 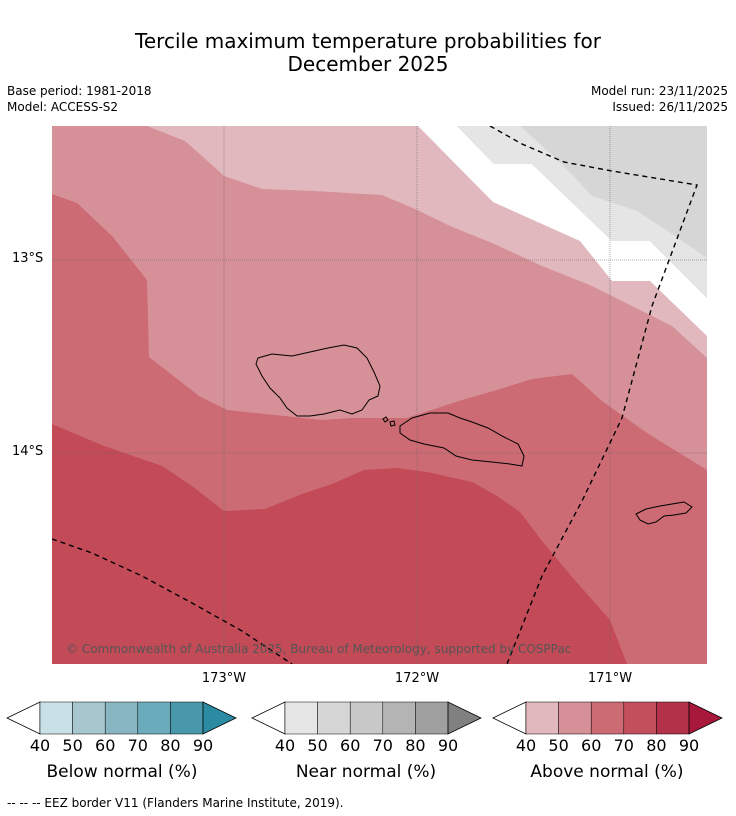 I want to click on zone-no-signal, so click(x=562, y=231).